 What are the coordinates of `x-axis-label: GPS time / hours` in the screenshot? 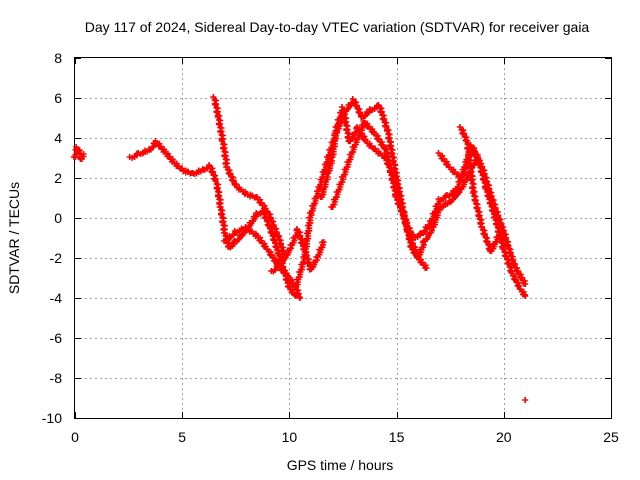 It's located at (340, 465).